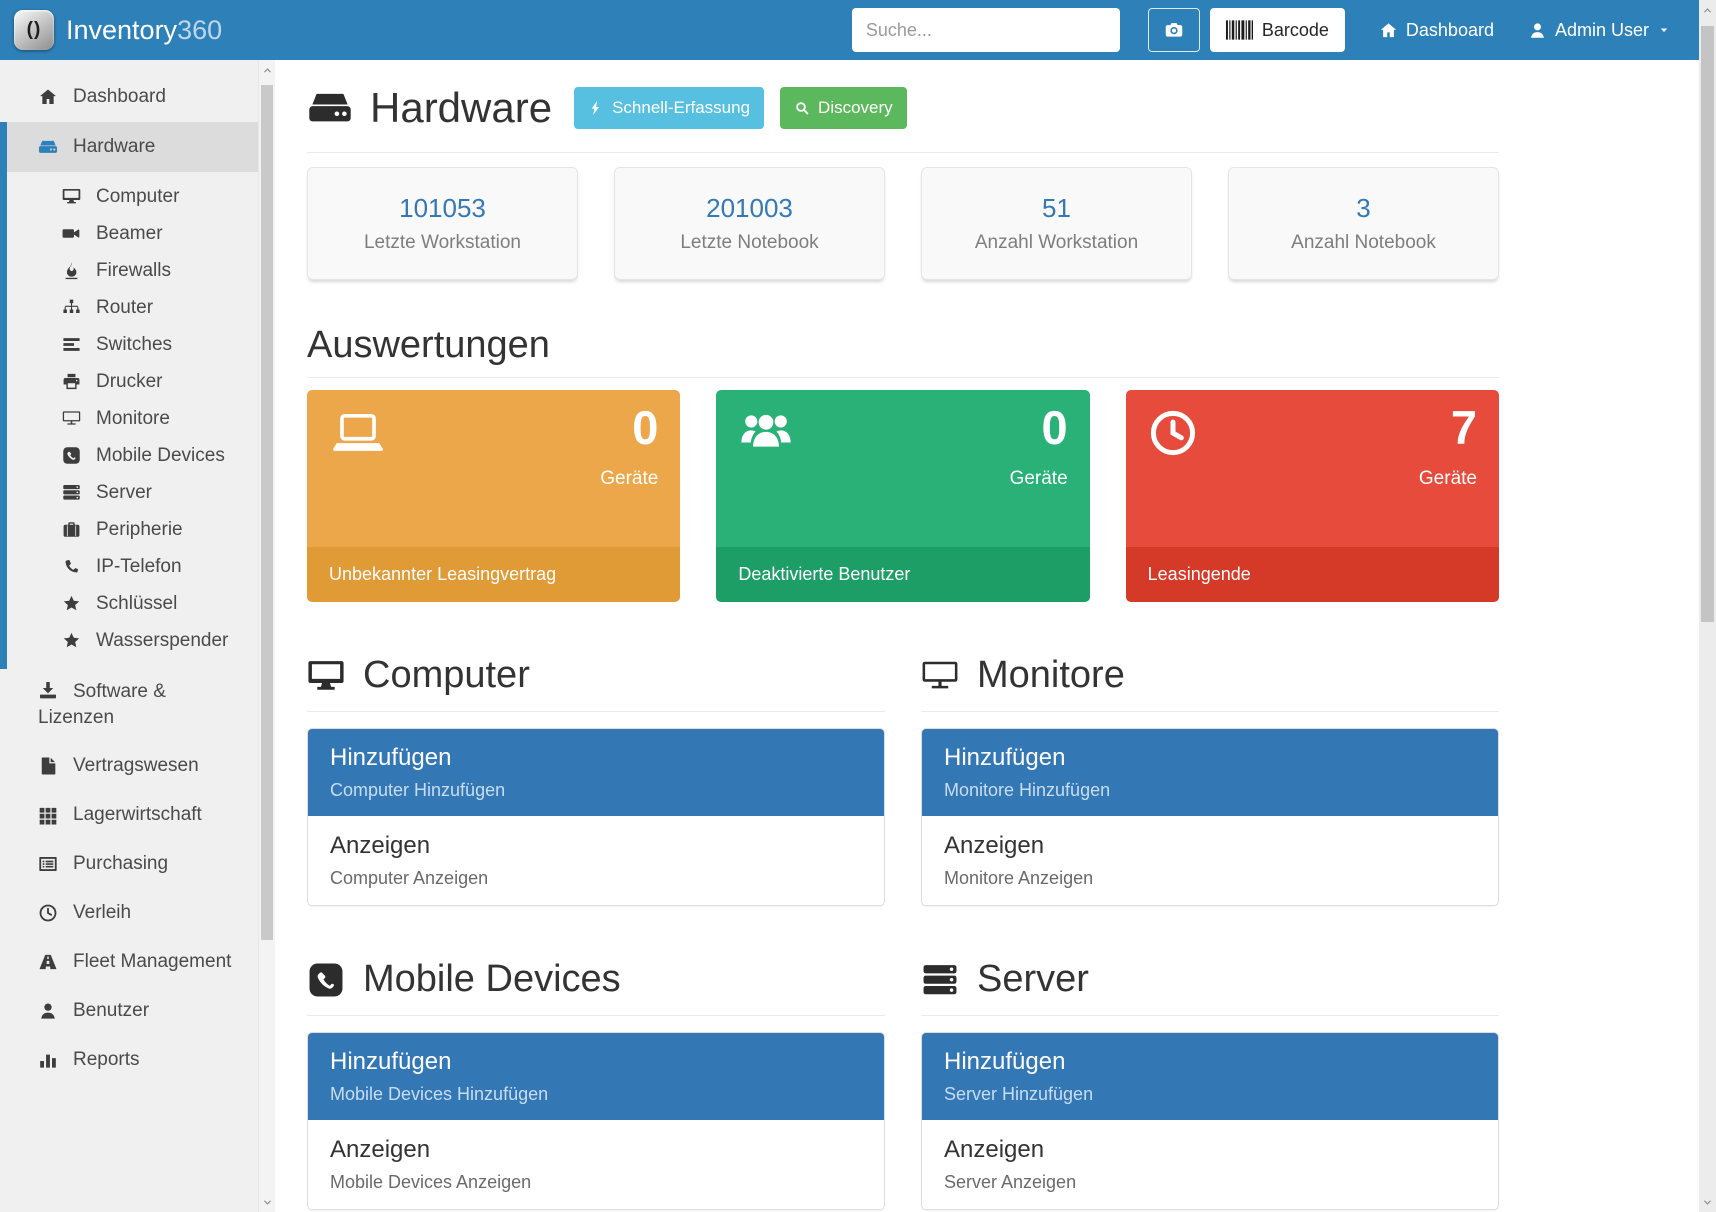  I want to click on sidebar-item-vertragswesen: Vertragswesen, so click(129, 765).